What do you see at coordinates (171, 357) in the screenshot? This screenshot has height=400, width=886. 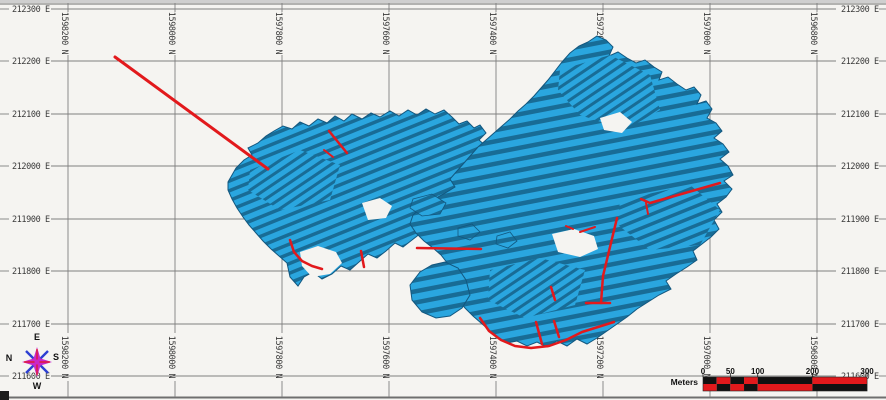 I see `grid-label-bottom: 1598000 N` at bounding box center [171, 357].